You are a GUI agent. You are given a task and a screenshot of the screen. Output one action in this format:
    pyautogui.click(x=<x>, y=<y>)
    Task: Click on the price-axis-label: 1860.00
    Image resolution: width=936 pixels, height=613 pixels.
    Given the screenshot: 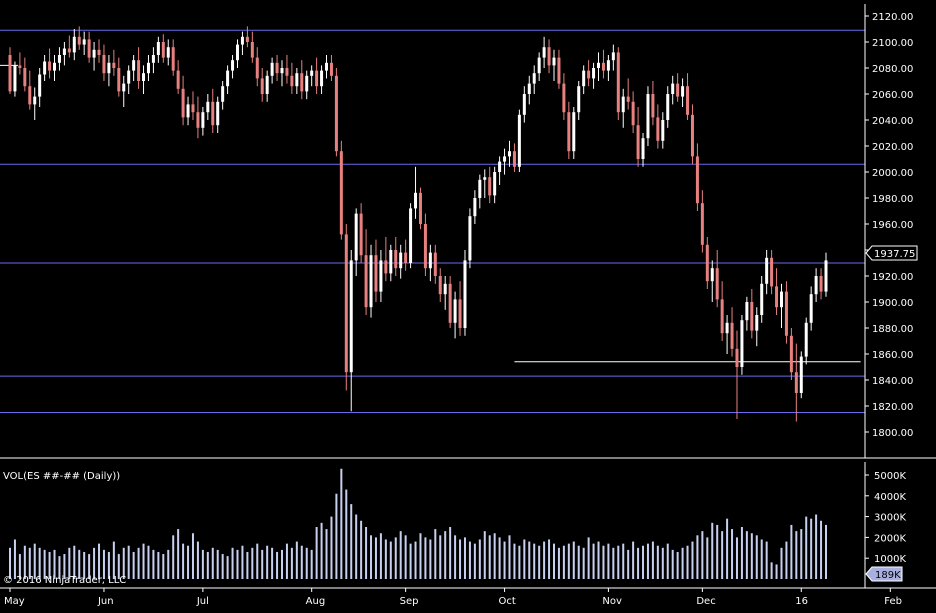 What is the action you would take?
    pyautogui.click(x=892, y=355)
    